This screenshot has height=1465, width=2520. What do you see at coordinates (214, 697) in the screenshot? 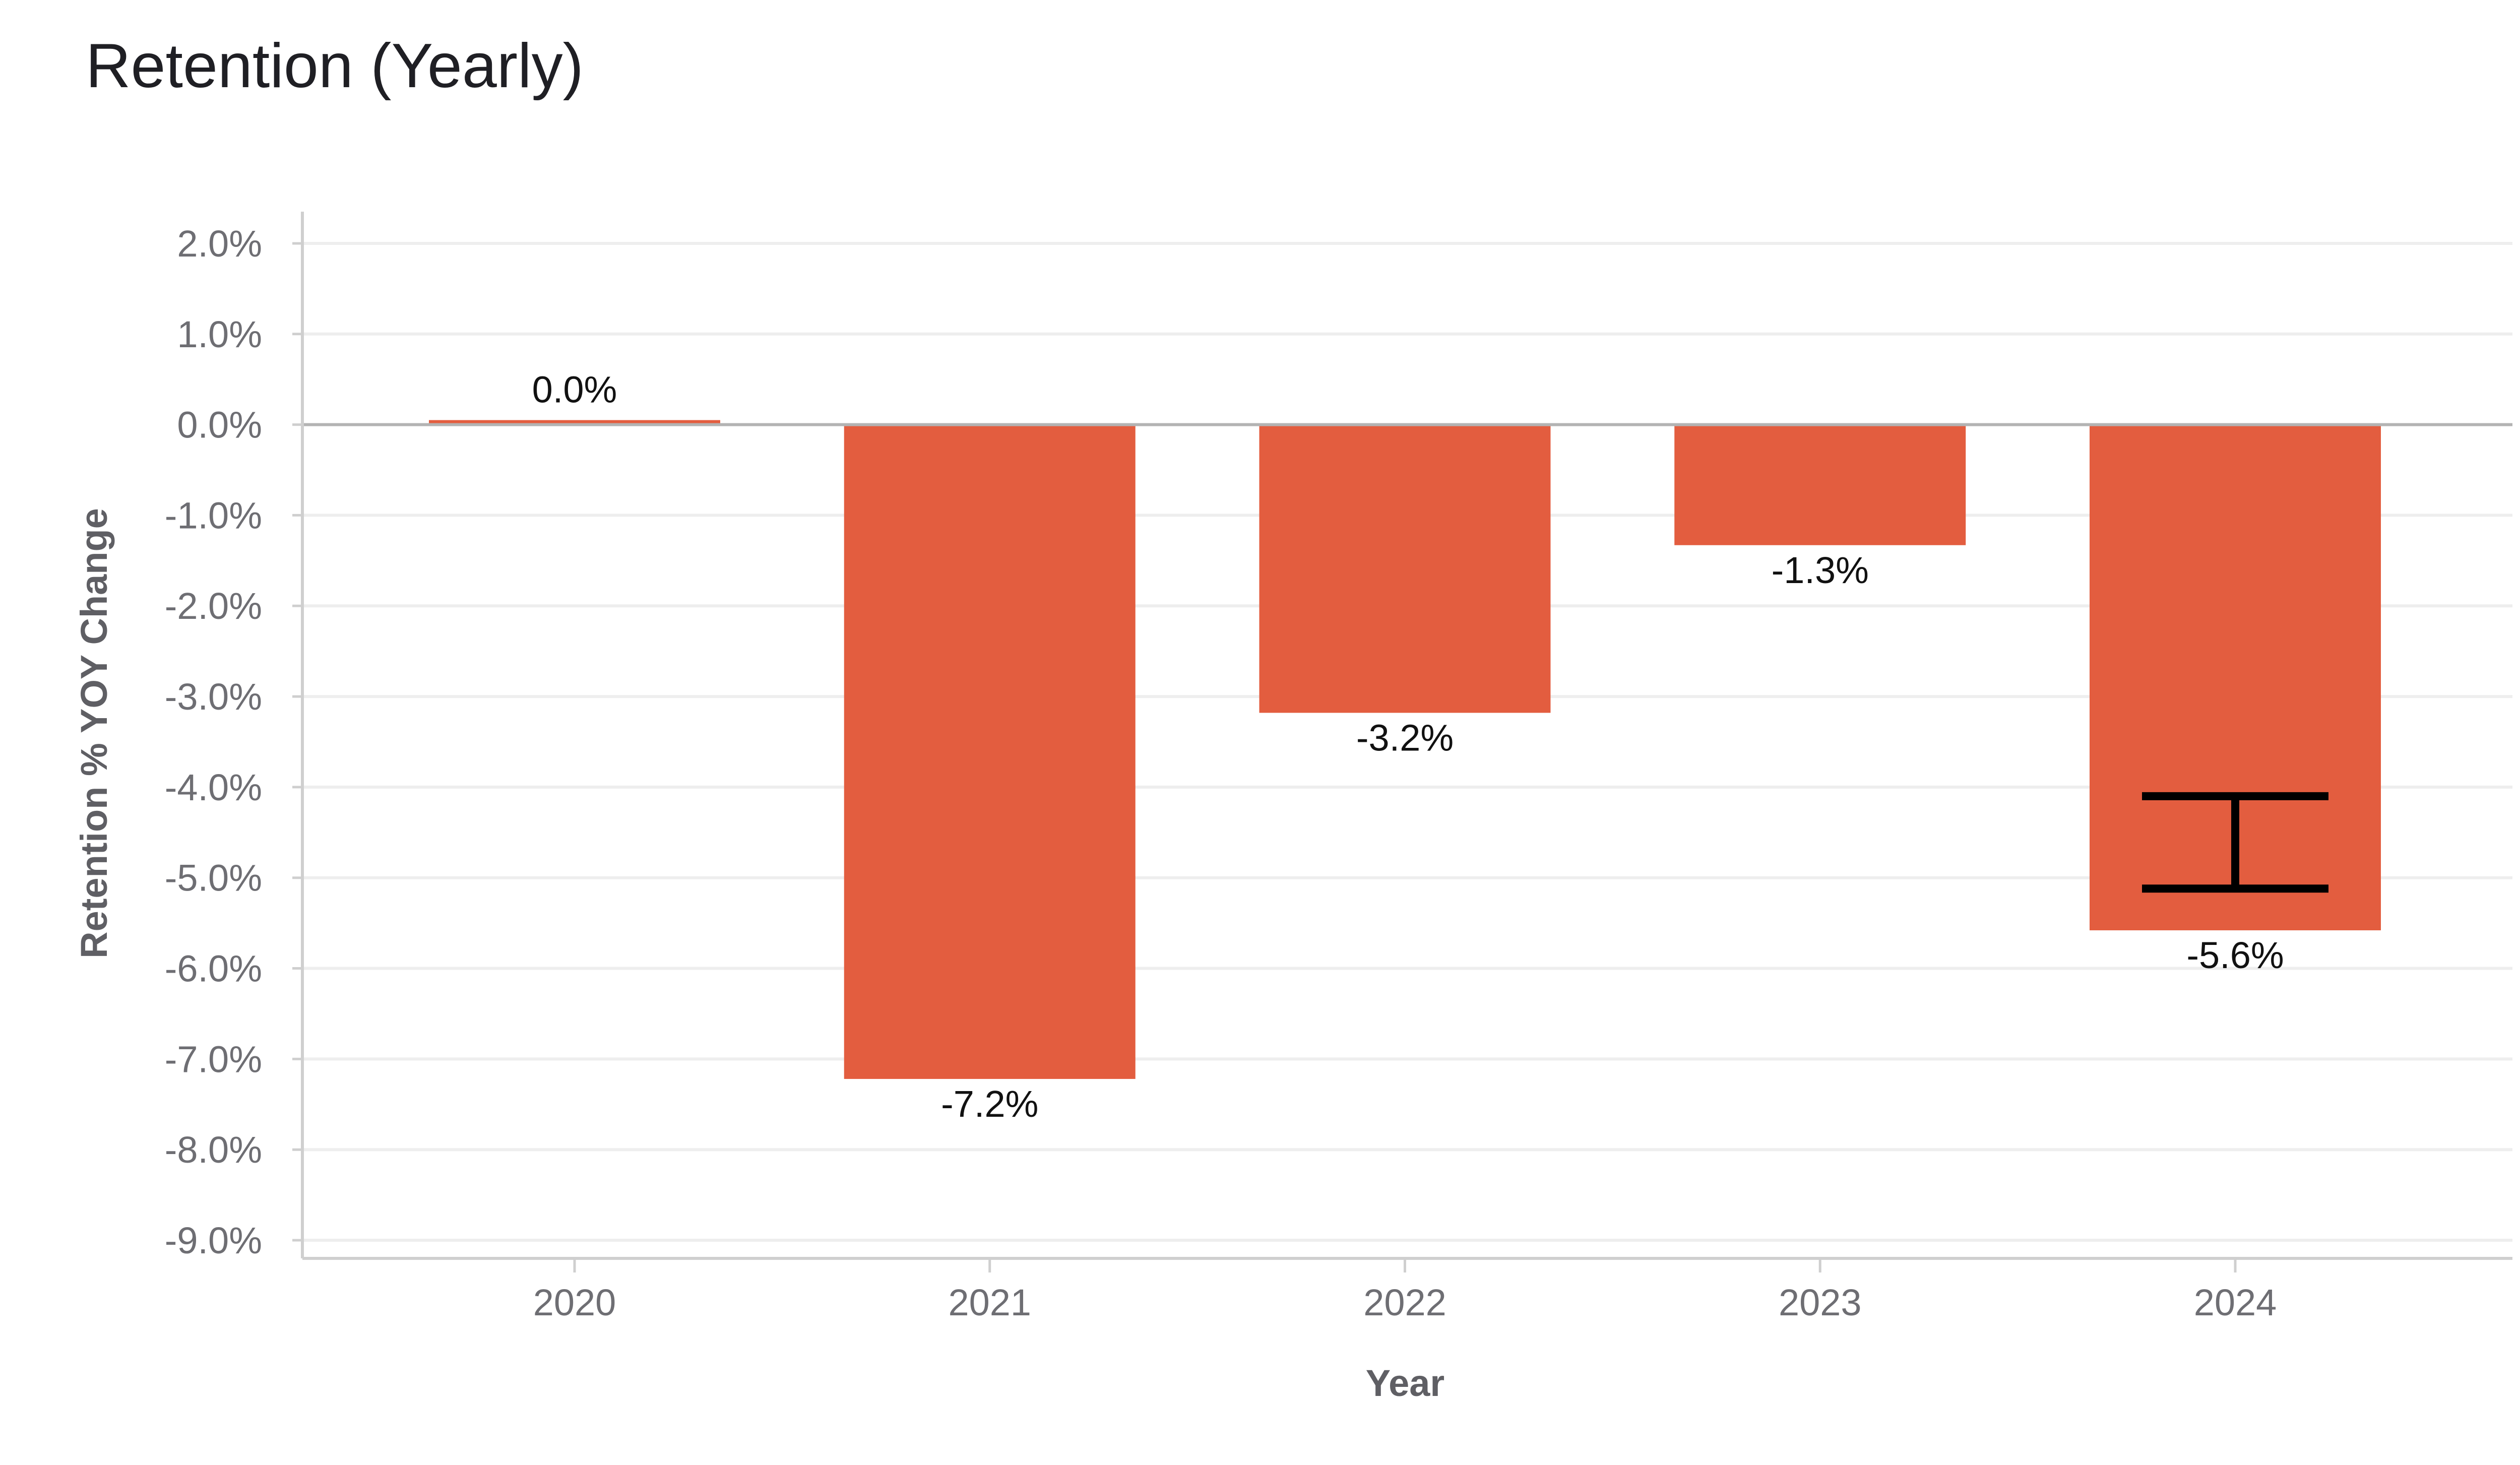
I see `y-tick-label: -3.0%` at bounding box center [214, 697].